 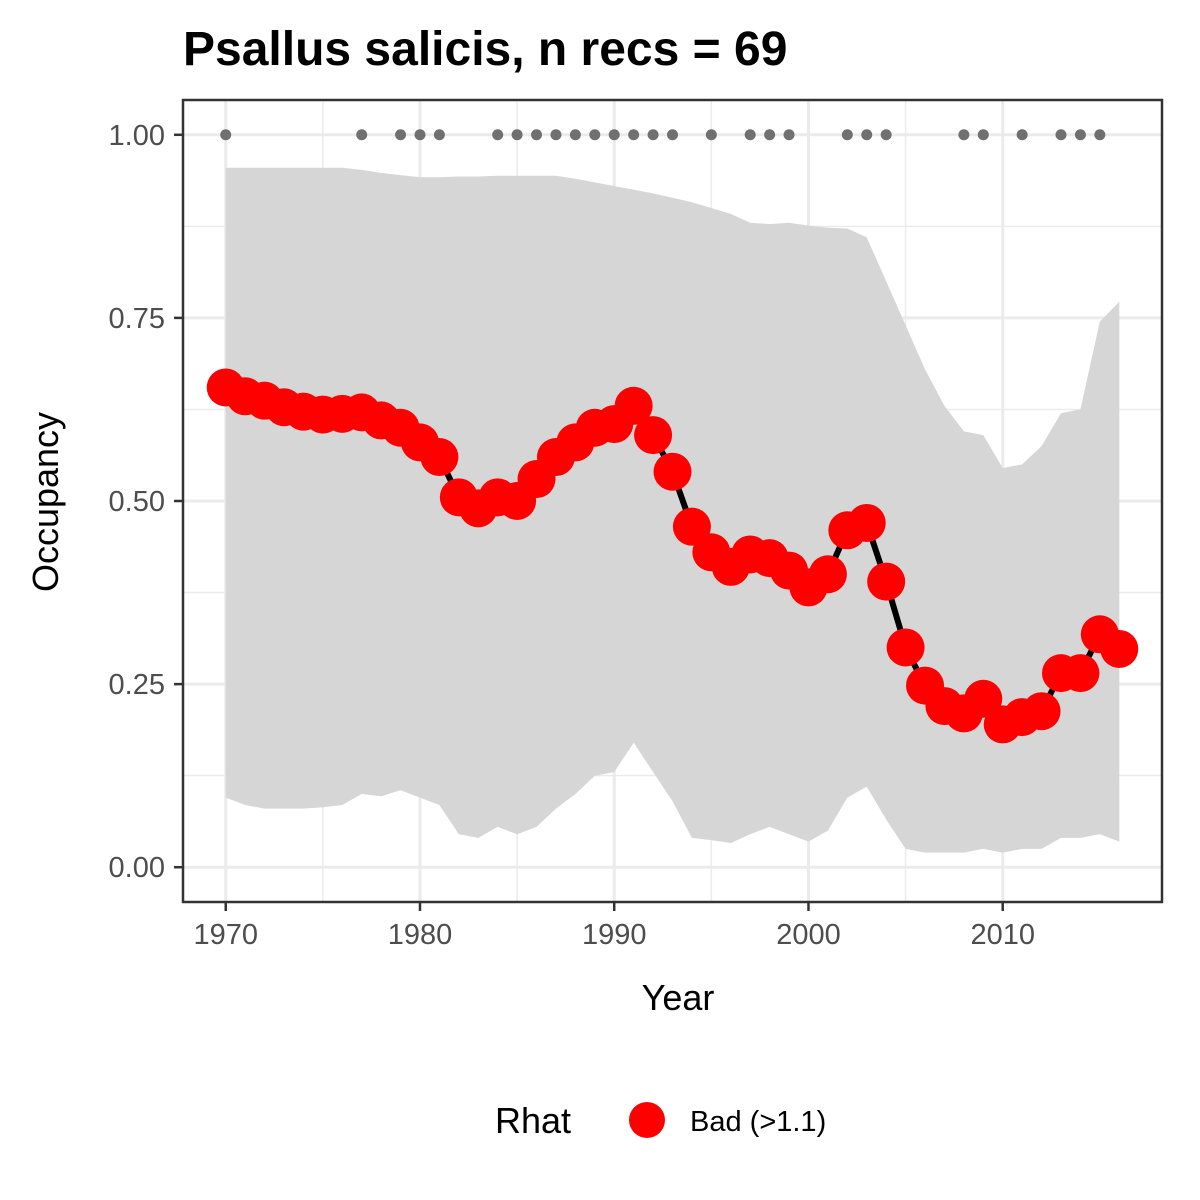 What do you see at coordinates (614, 935) in the screenshot?
I see `x-tick-label: 1990` at bounding box center [614, 935].